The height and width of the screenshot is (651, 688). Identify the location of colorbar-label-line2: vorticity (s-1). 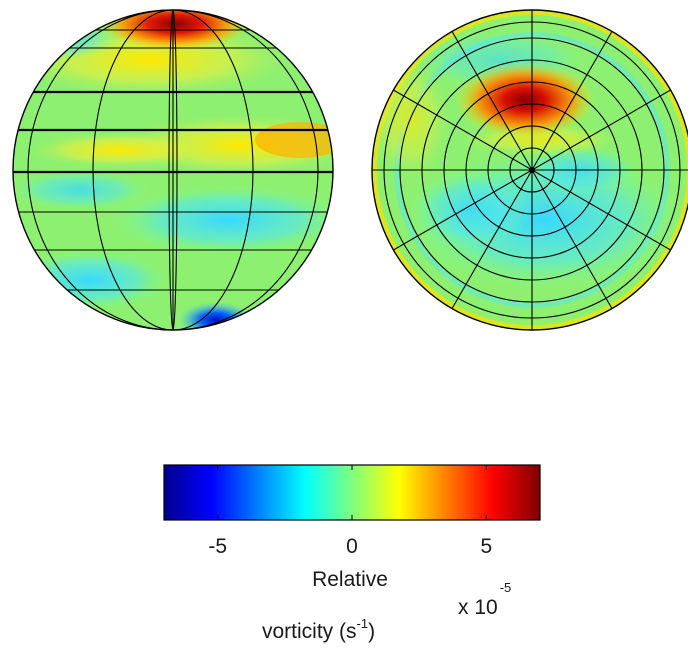
(318, 629).